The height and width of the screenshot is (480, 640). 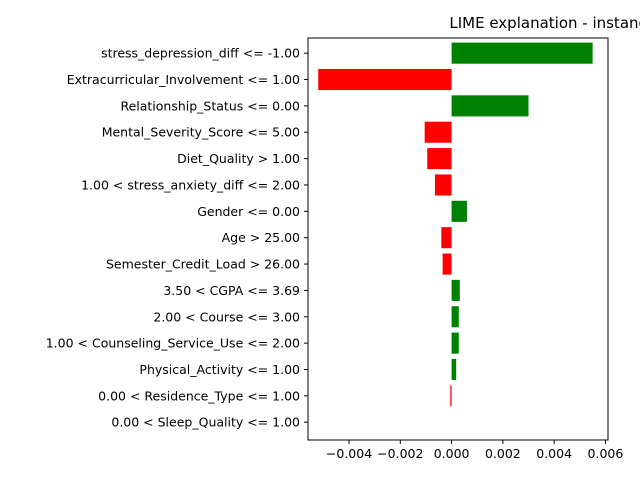 What do you see at coordinates (400, 453) in the screenshot?
I see `x-tick-label: −0.002` at bounding box center [400, 453].